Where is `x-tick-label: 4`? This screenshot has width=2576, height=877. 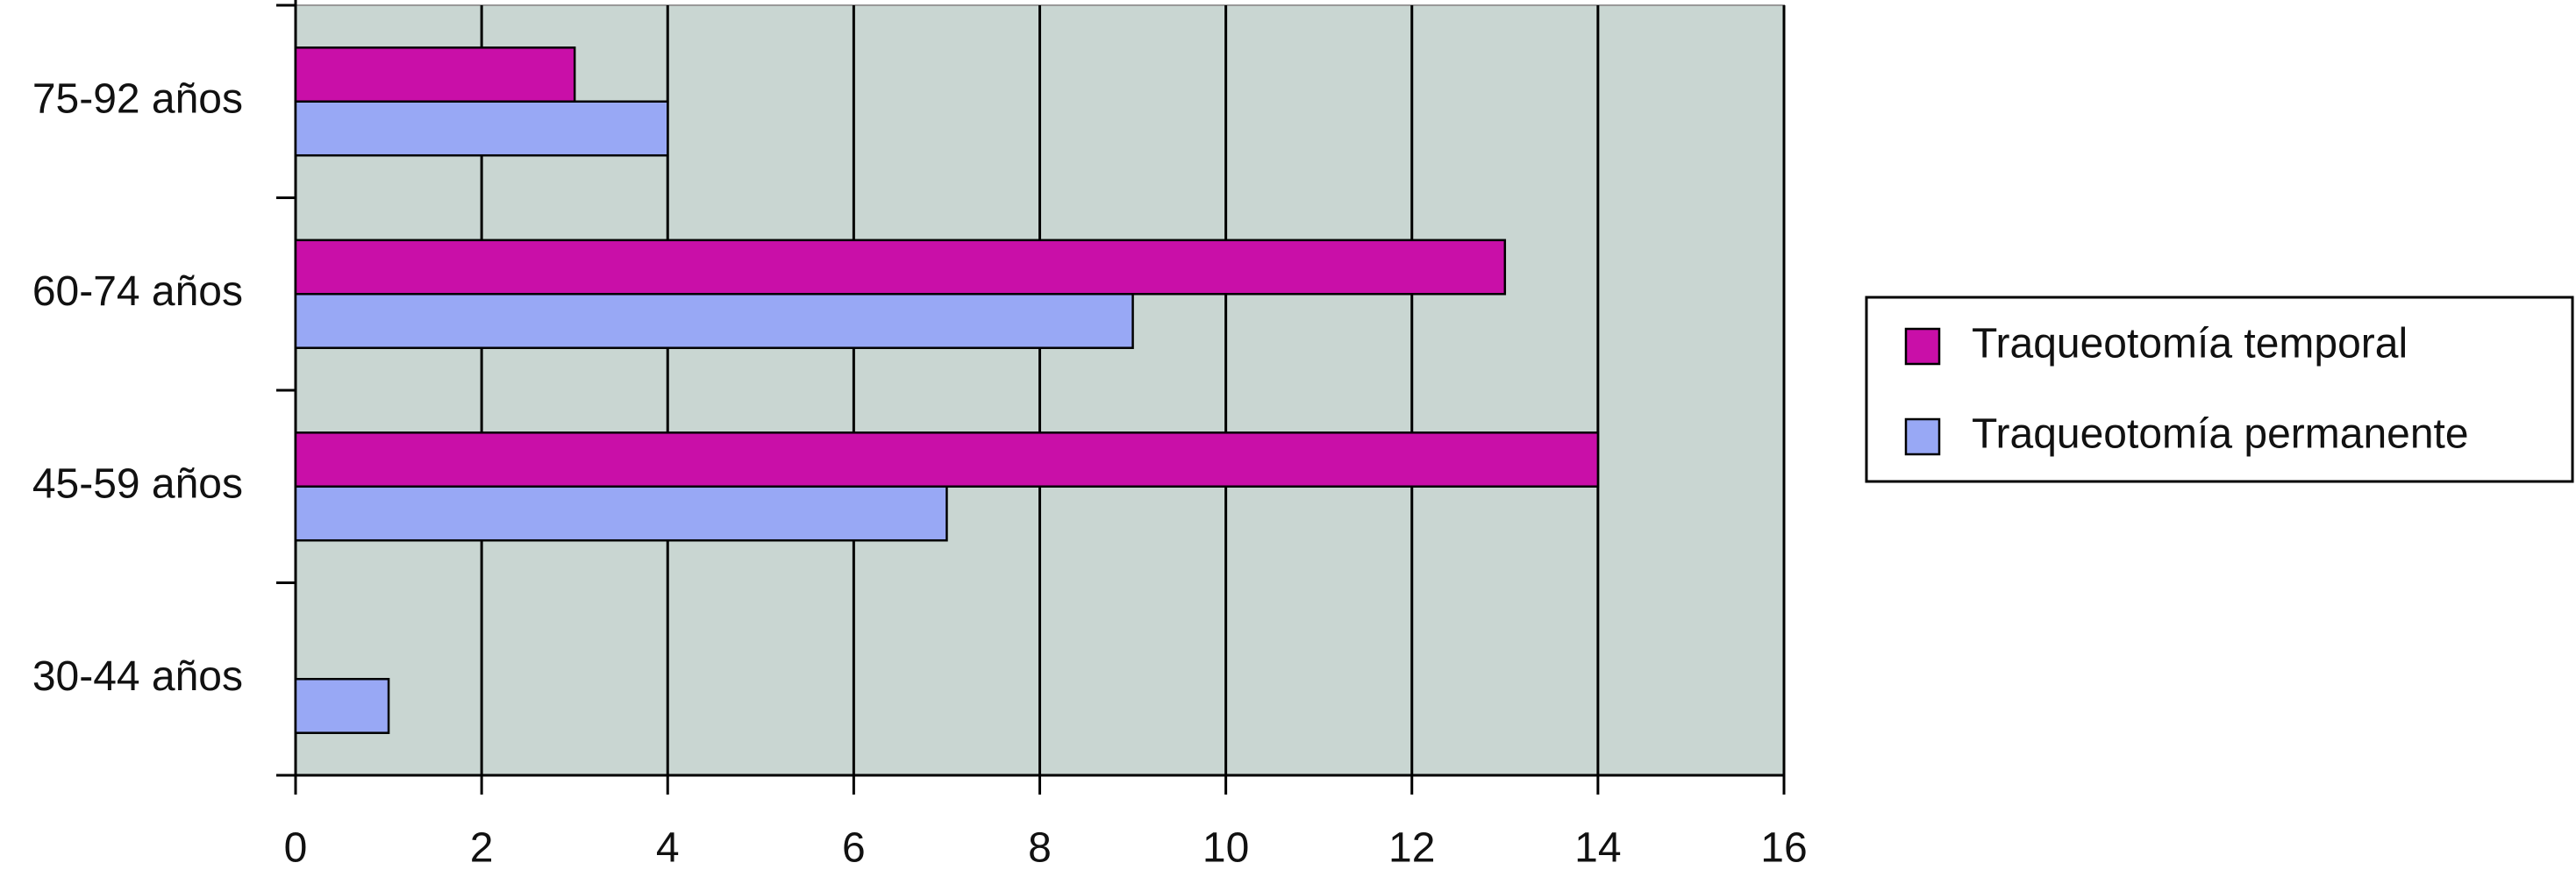 x-tick-label: 4 is located at coordinates (668, 848).